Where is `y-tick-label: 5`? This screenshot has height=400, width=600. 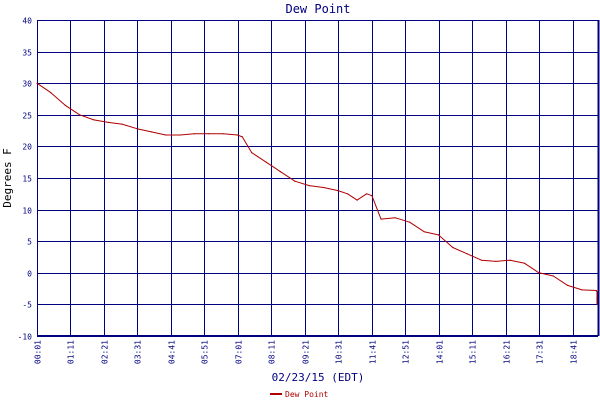 y-tick-label: 5 is located at coordinates (29, 242).